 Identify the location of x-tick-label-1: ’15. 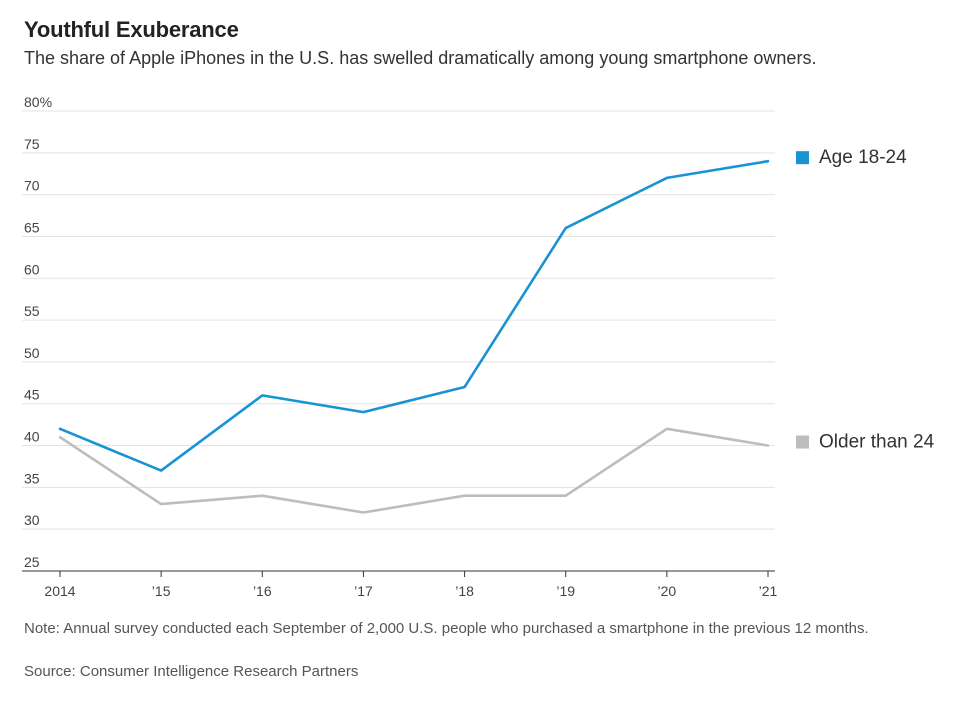
(161, 591).